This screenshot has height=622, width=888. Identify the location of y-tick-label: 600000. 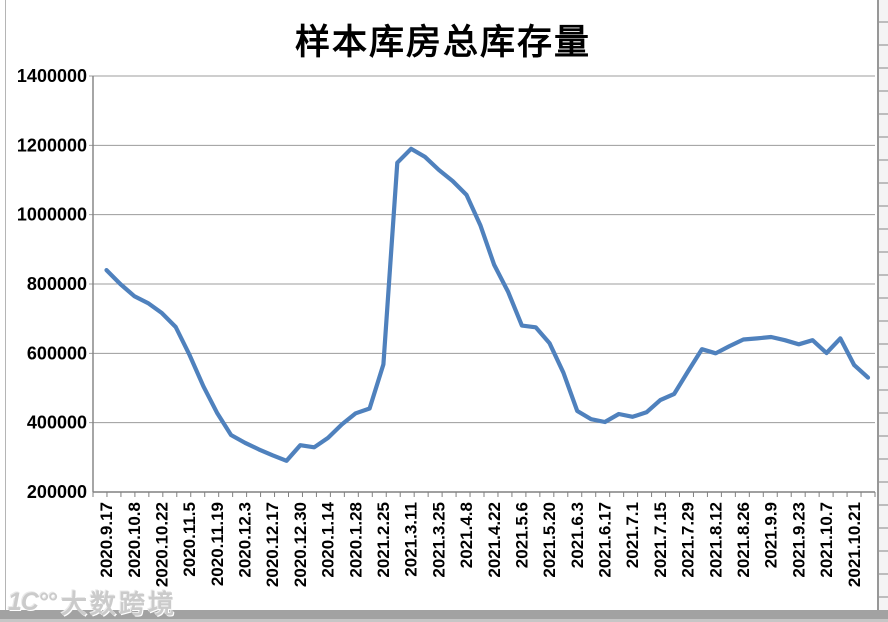
(57, 353).